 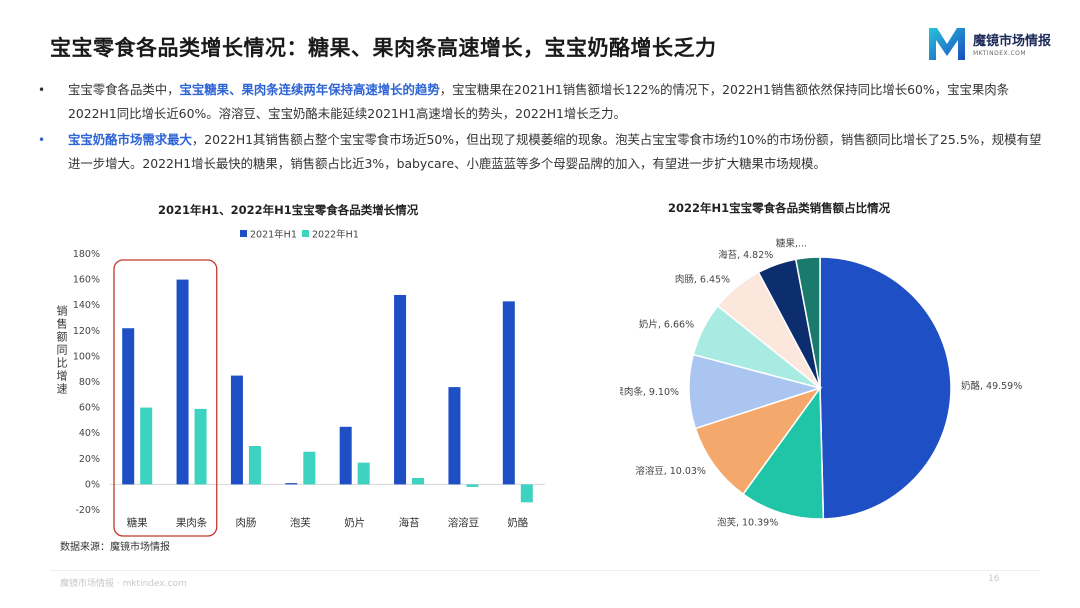 I want to click on logo-domain: MKTINDEX.COM, so click(x=1000, y=53).